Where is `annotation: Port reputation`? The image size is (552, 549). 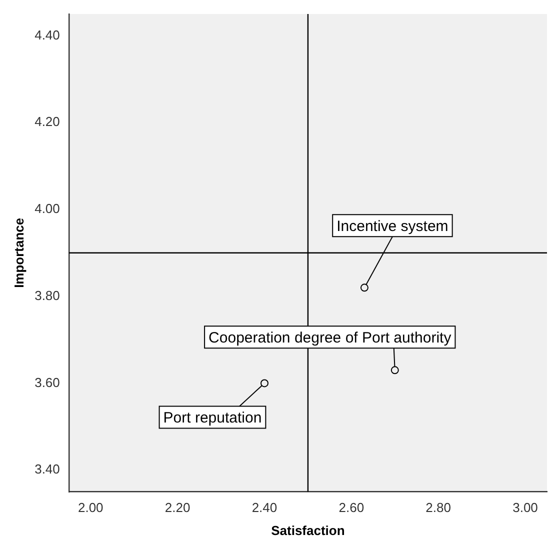
annotation: Port reputation is located at coordinates (212, 417).